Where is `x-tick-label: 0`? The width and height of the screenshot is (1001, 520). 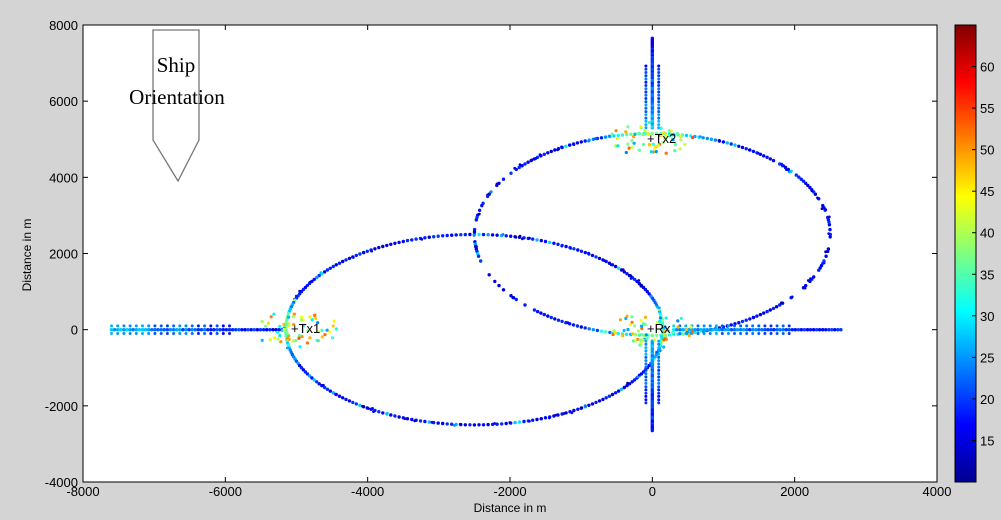 x-tick-label: 0 is located at coordinates (652, 491).